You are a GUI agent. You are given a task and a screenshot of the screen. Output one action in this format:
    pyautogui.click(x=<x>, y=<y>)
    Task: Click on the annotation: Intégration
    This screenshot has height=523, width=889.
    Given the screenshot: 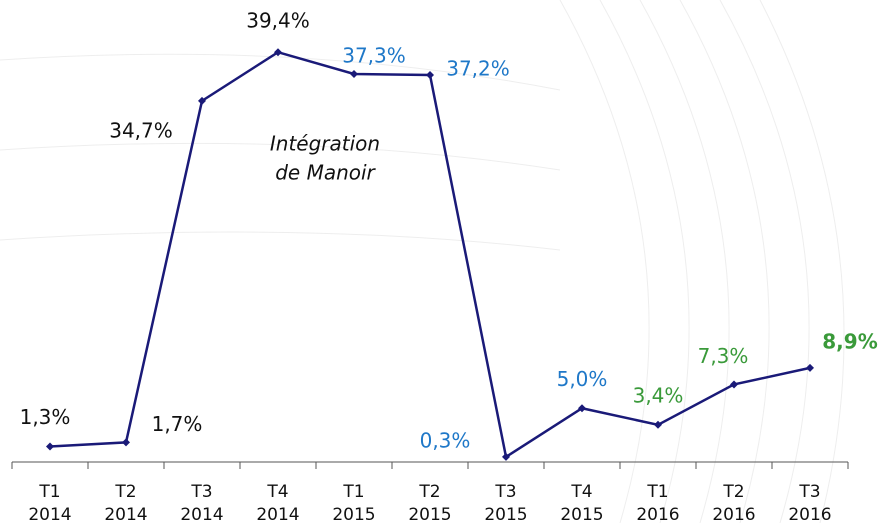 What is the action you would take?
    pyautogui.click(x=325, y=144)
    